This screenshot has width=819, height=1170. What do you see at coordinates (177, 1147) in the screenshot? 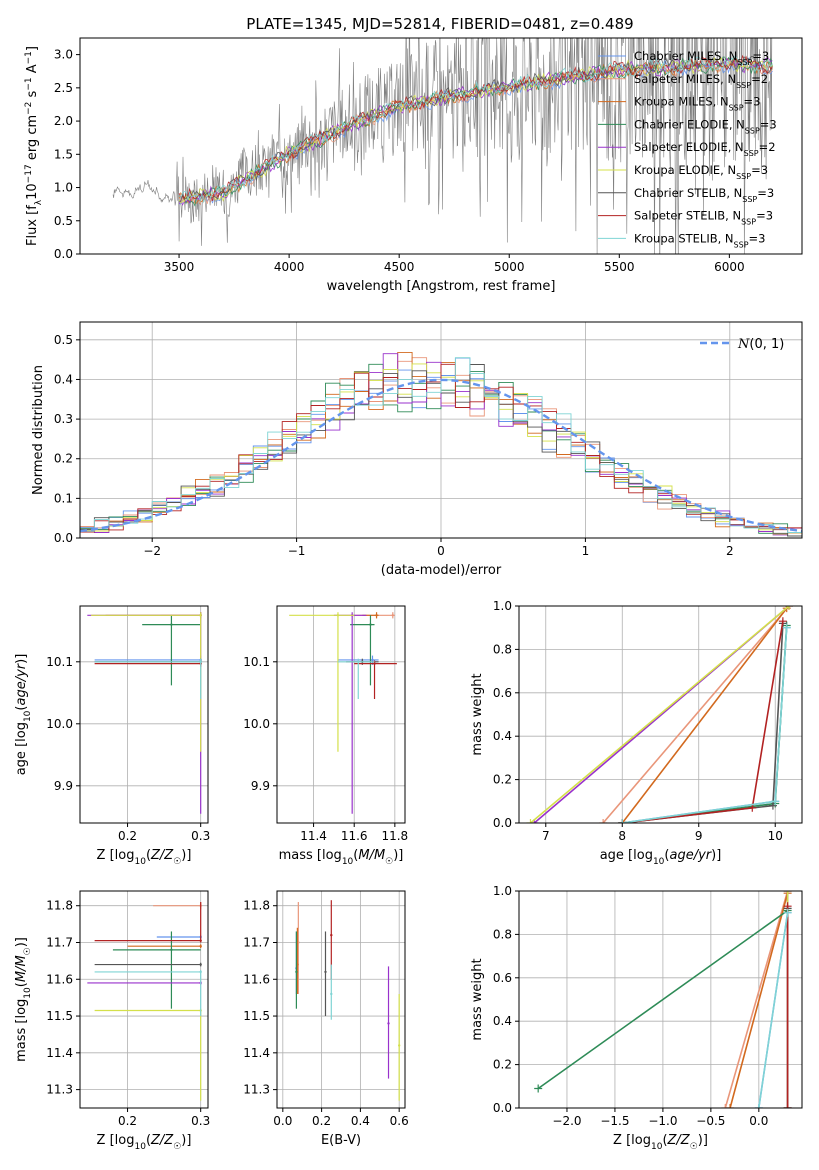
I see `x-axis-label-part: ☉` at bounding box center [177, 1147].